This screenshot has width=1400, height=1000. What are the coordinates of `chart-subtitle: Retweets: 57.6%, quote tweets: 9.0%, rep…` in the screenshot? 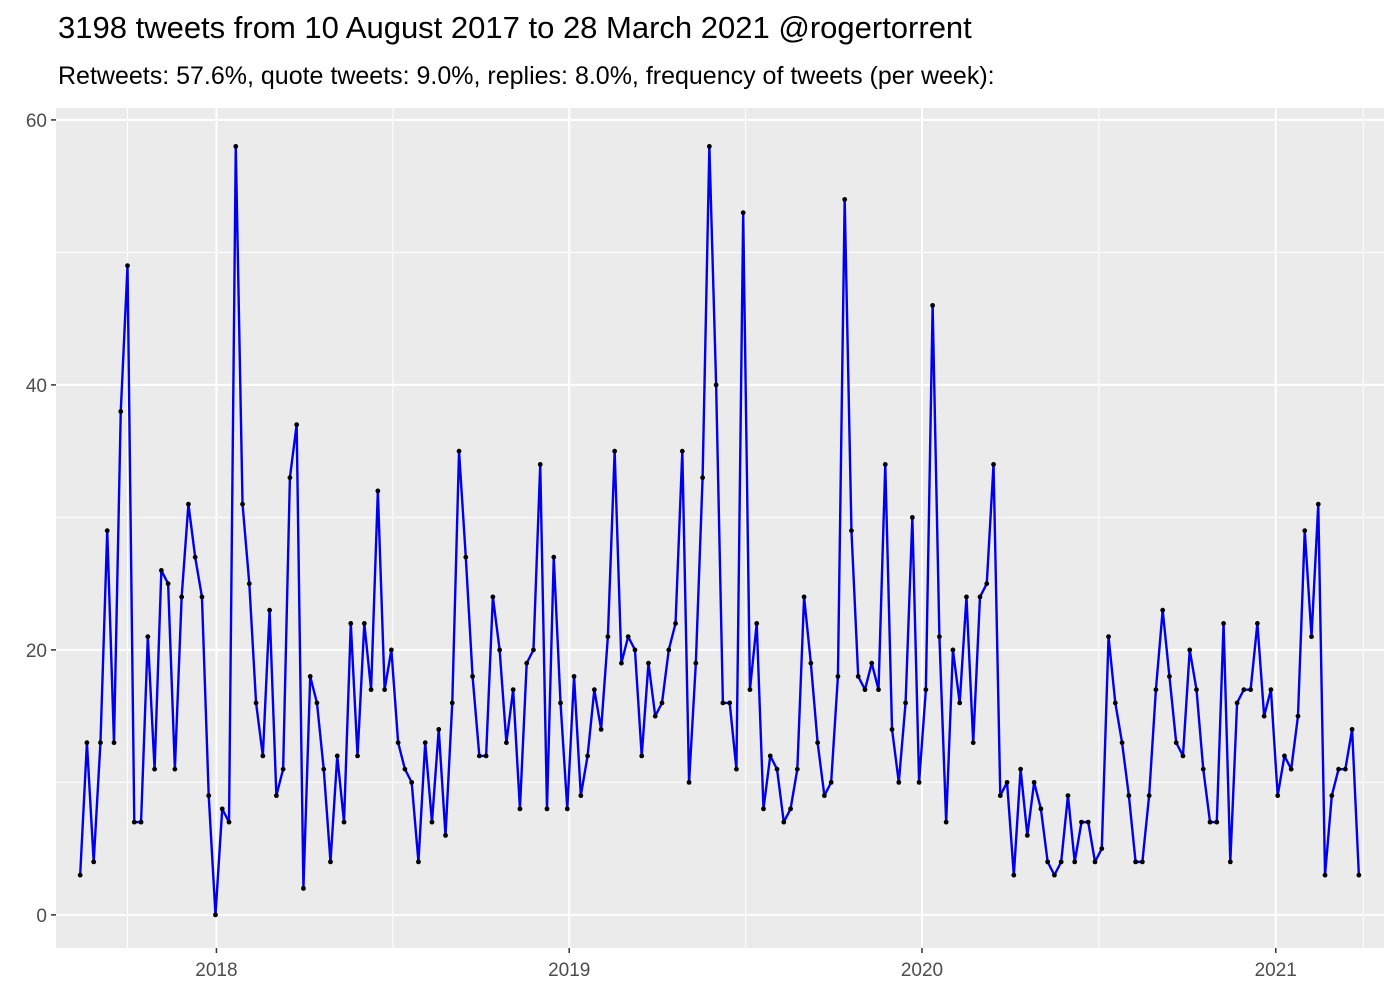 It's located at (526, 76).